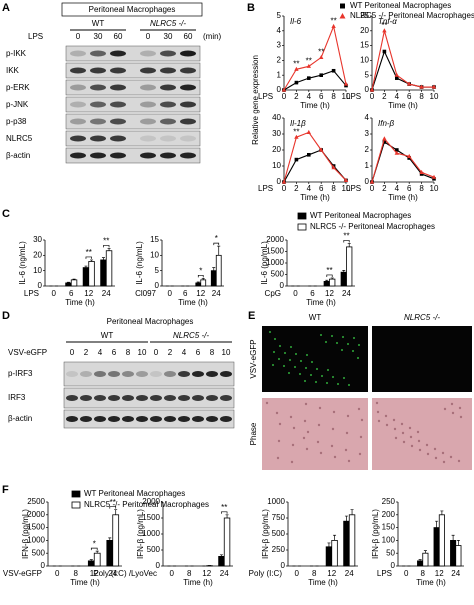  Describe the element at coordinates (298, 123) in the screenshot. I see `panel-title: Il-1β` at that location.